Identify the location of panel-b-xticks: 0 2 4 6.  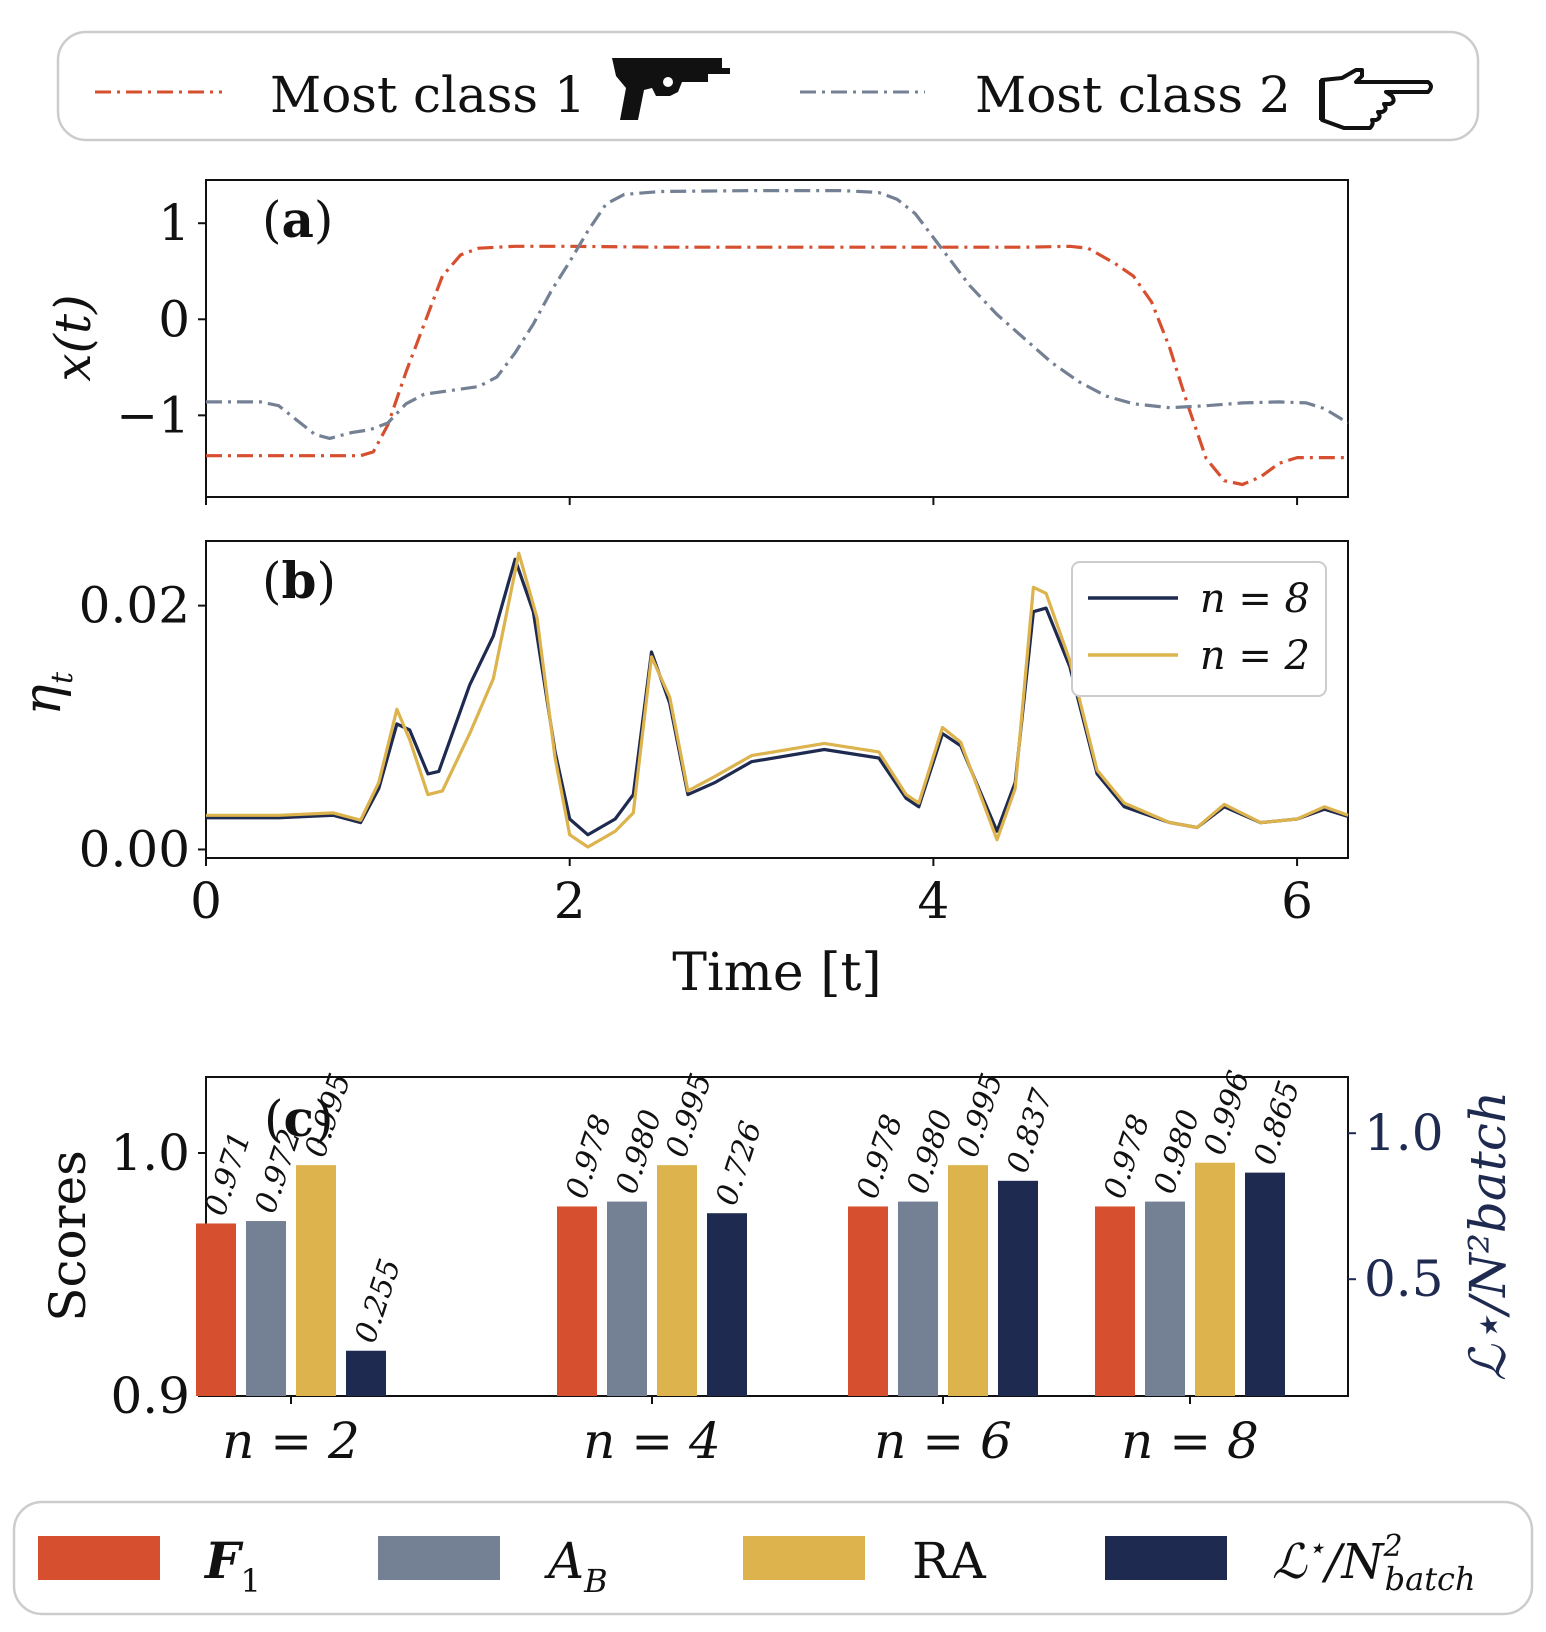
(751, 894).